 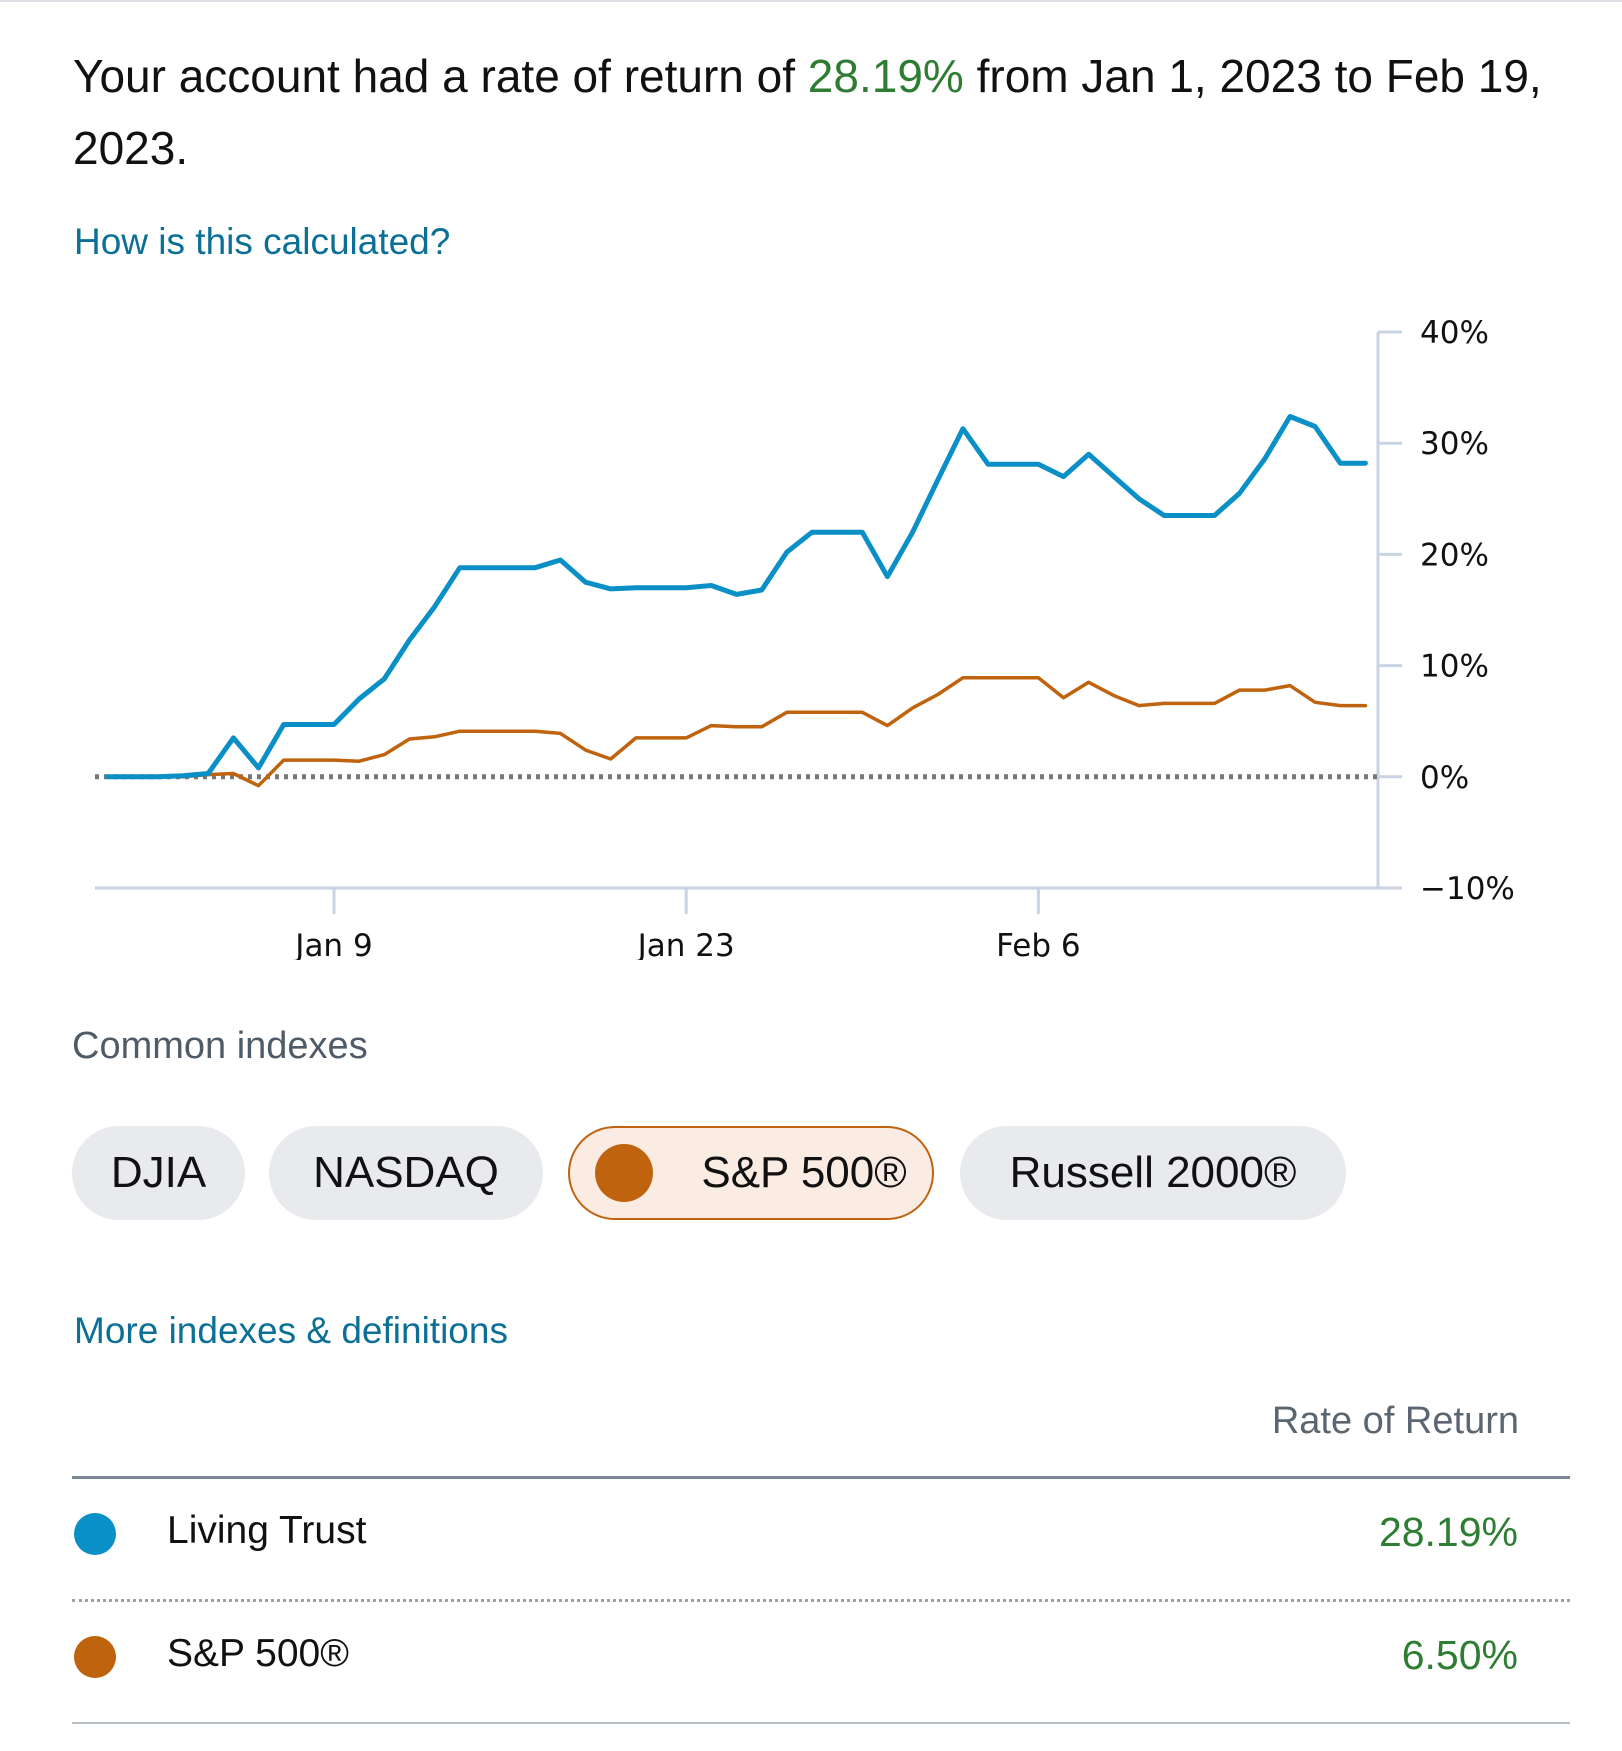 What do you see at coordinates (440, 76) in the screenshot?
I see `summary-prefix: Your account had a rate of return of` at bounding box center [440, 76].